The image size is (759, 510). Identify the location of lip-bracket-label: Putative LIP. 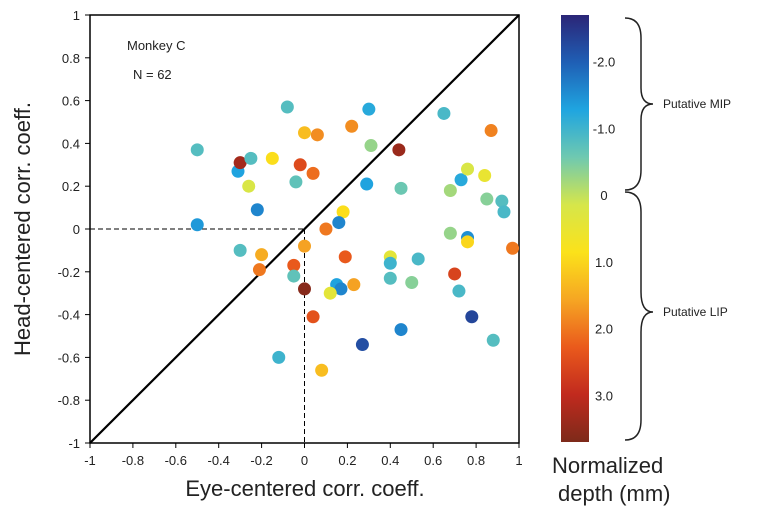
(695, 312).